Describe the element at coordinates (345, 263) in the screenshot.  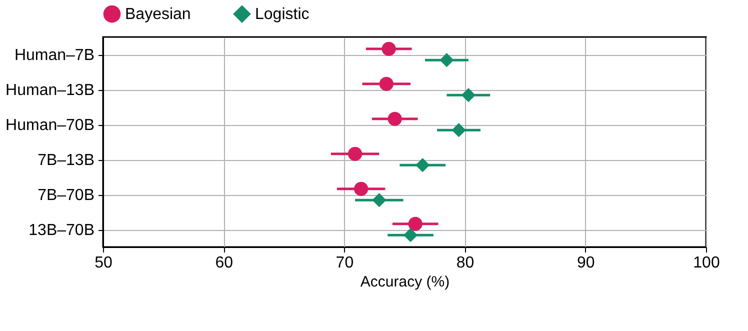
I see `x-tick-label: 70` at that location.